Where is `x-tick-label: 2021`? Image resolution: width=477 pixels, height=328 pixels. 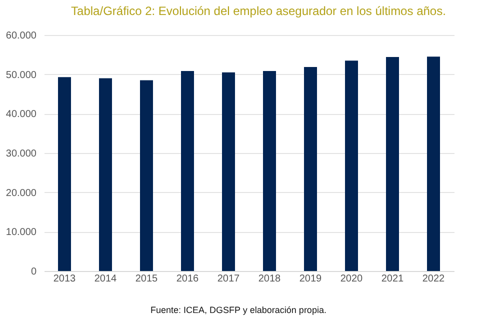 x-tick-label: 2021 is located at coordinates (392, 279).